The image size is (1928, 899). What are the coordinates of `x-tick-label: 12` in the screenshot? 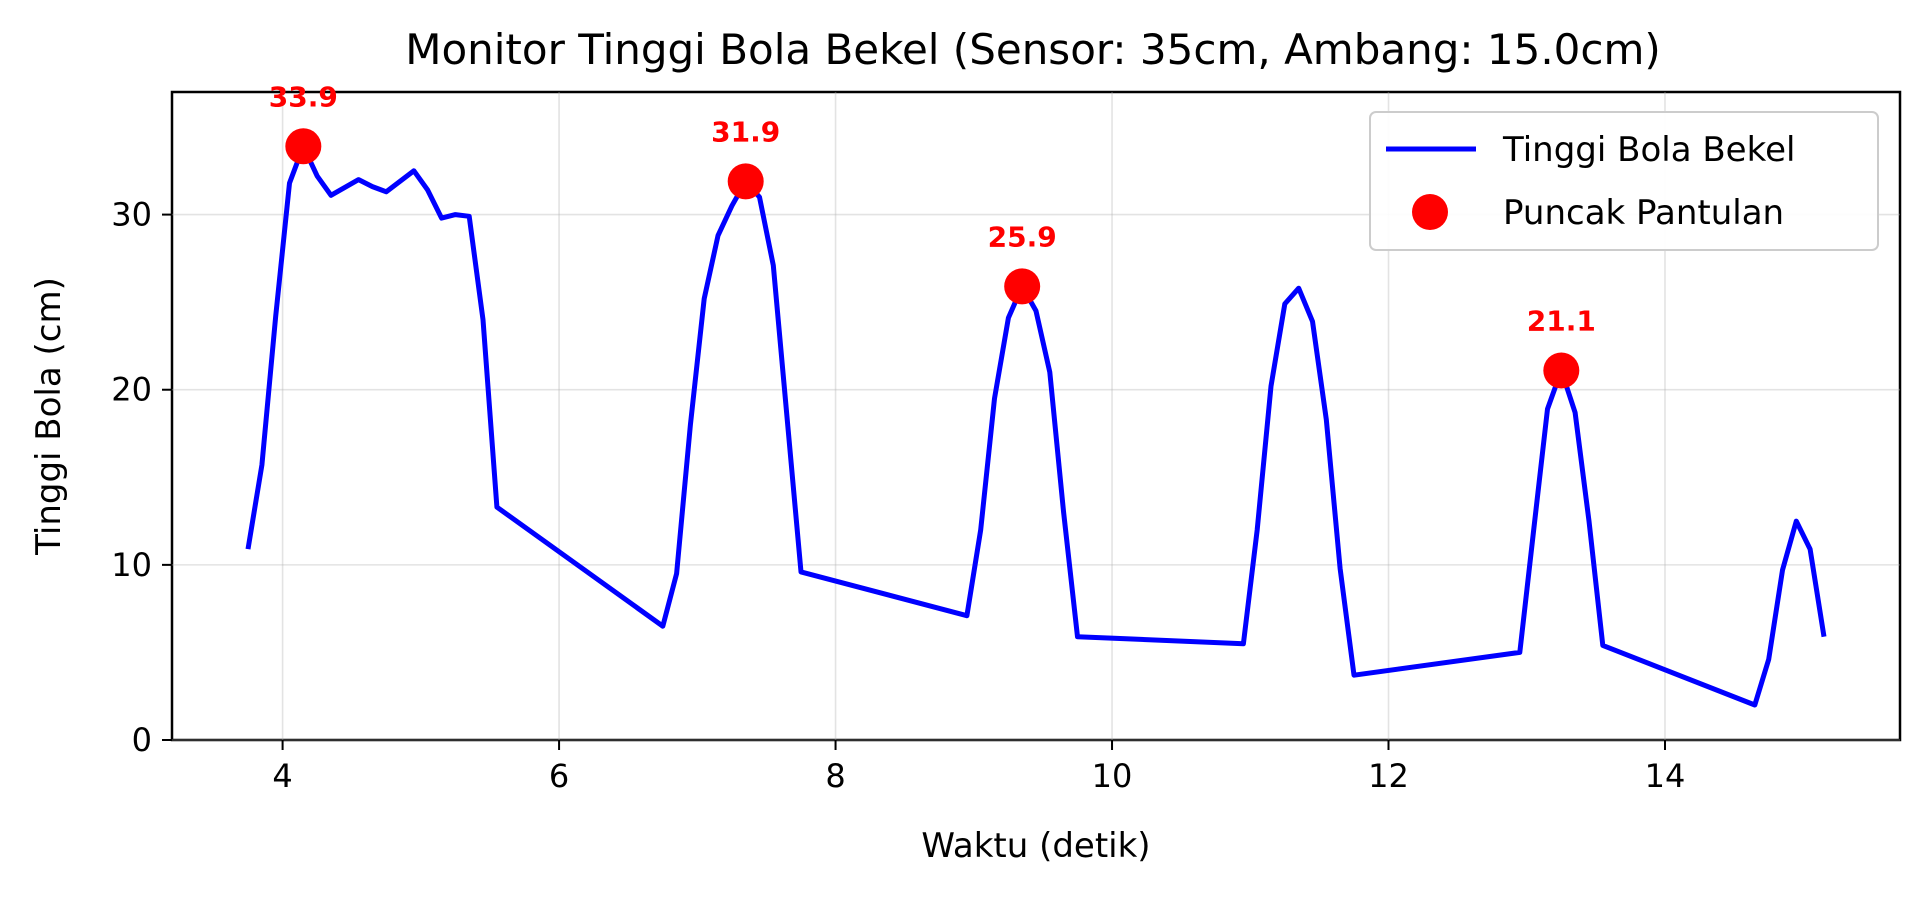 It's located at (1388, 776).